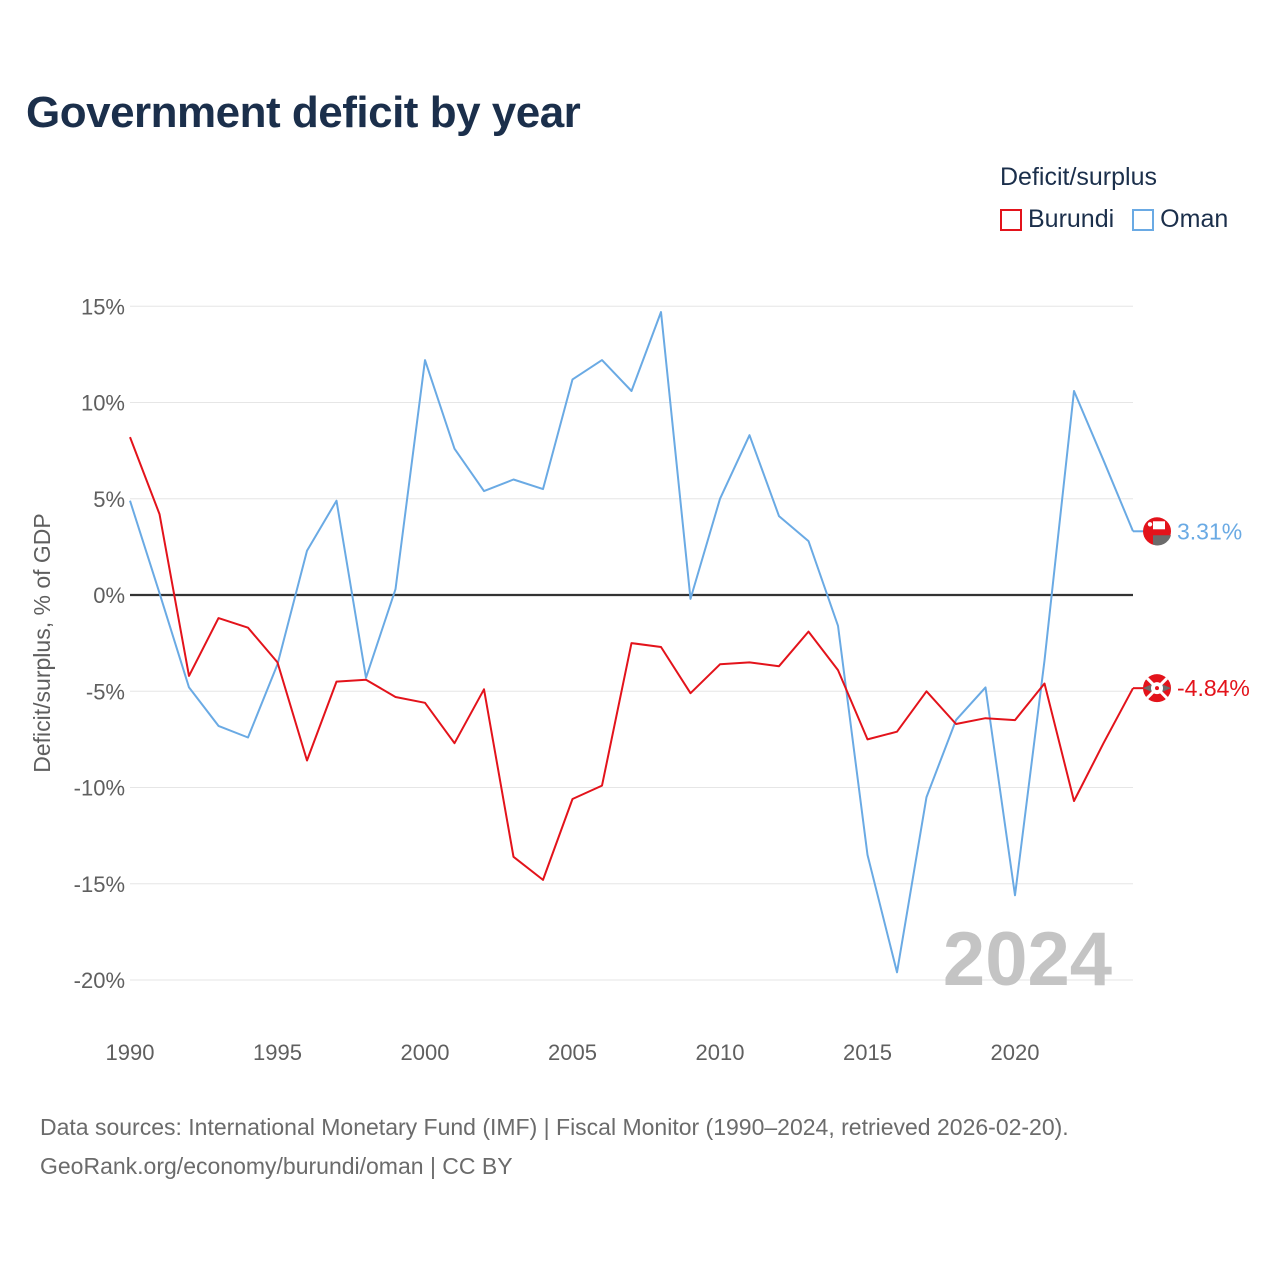  I want to click on flag-grey-band, so click(1162, 540).